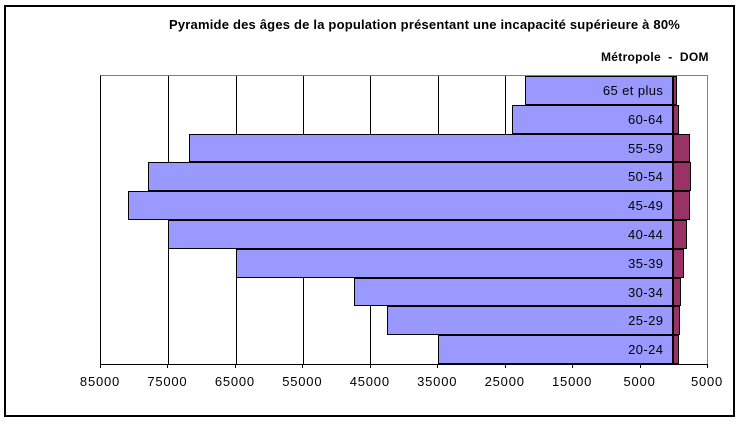 Image resolution: width=743 pixels, height=426 pixels. I want to click on bar-metropole-55-59: 55-59, so click(431, 148).